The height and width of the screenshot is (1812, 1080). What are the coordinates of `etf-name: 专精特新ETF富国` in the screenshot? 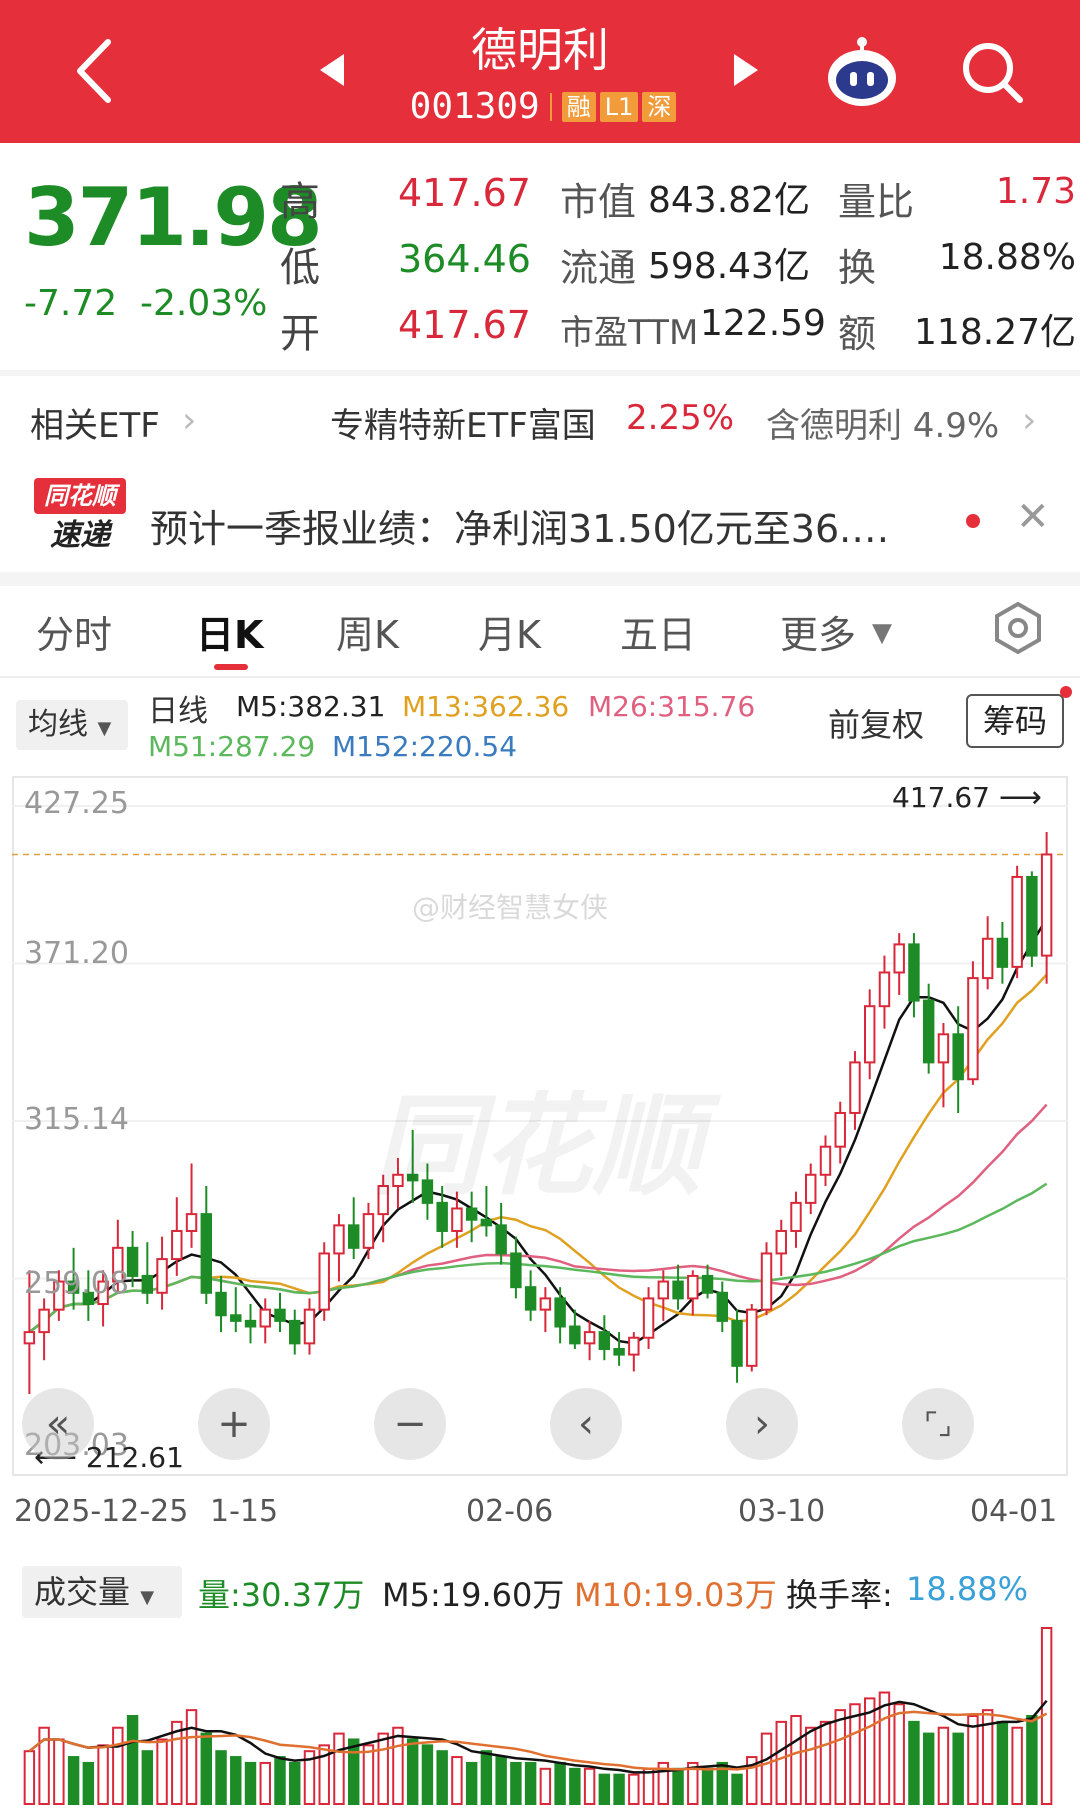 It's located at (463, 426).